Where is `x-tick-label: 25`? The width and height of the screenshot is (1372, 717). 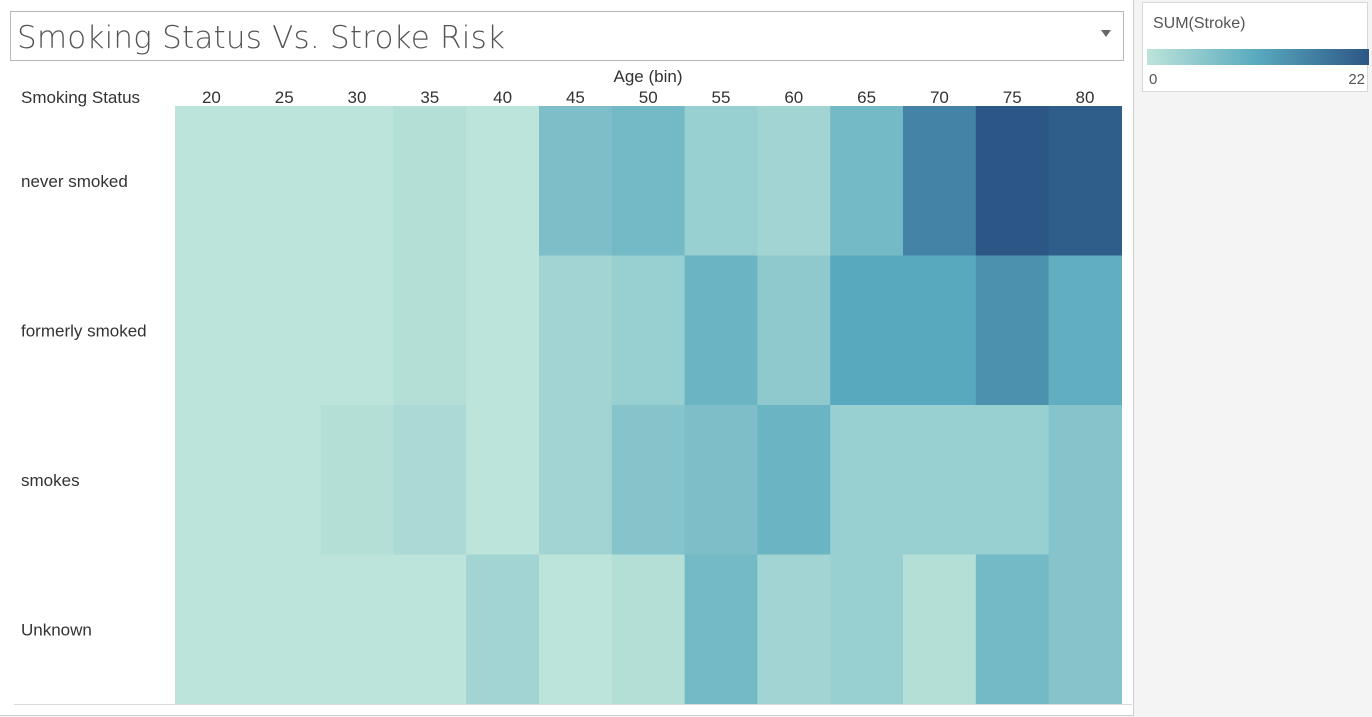
x-tick-label: 25 is located at coordinates (284, 97).